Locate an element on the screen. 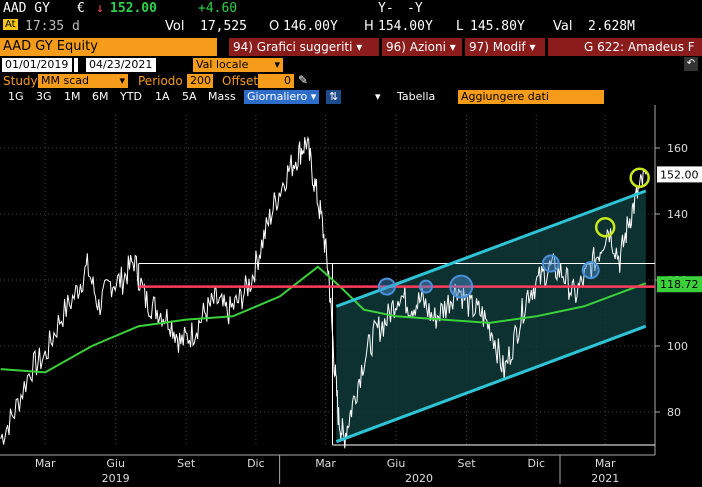  channel-upper-line is located at coordinates (491, 248).